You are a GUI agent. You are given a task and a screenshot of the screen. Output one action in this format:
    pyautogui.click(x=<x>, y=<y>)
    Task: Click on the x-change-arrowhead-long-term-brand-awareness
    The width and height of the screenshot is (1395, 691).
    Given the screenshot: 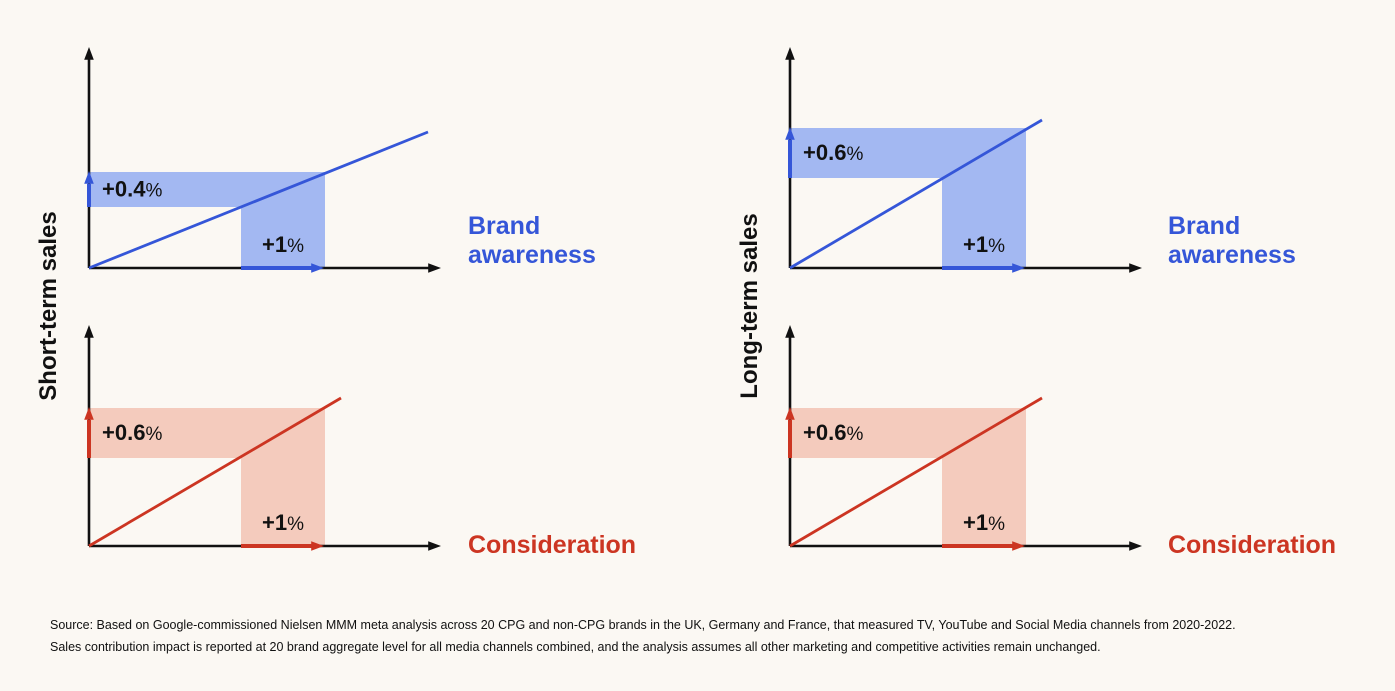 What is the action you would take?
    pyautogui.click(x=1018, y=268)
    